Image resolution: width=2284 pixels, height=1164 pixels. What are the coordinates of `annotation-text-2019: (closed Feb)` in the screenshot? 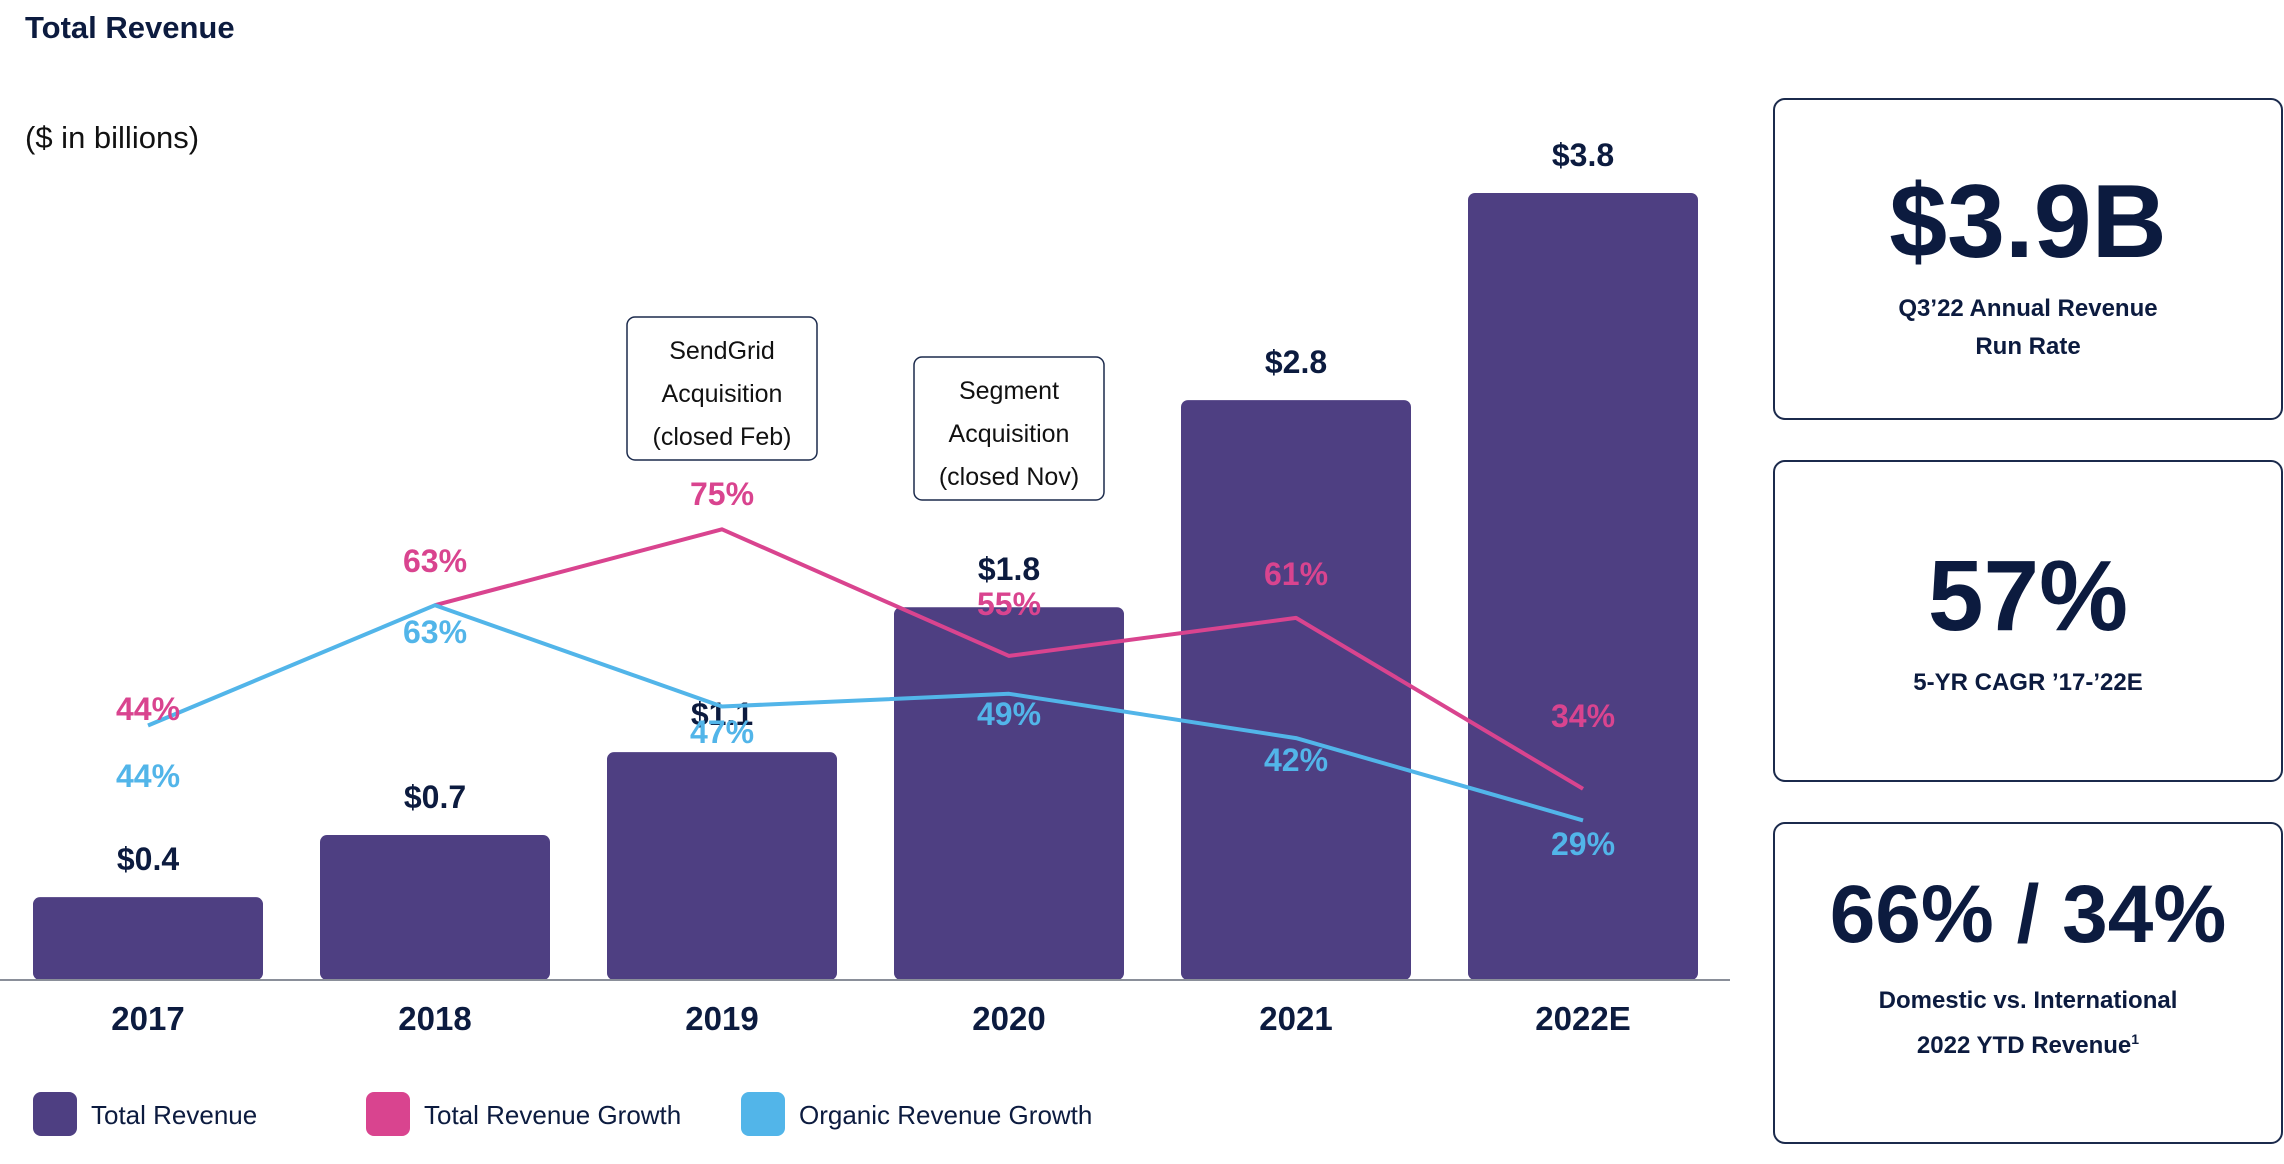 It's located at (722, 437).